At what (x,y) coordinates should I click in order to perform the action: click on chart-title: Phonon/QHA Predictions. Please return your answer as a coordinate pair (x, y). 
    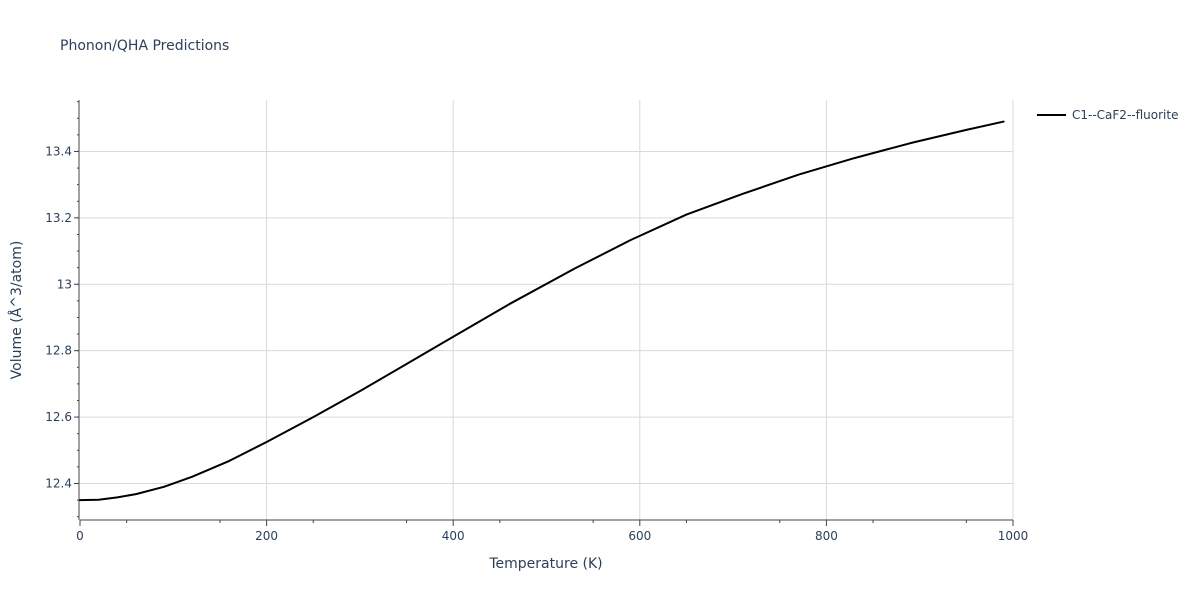
    Looking at the image, I should click on (144, 46).